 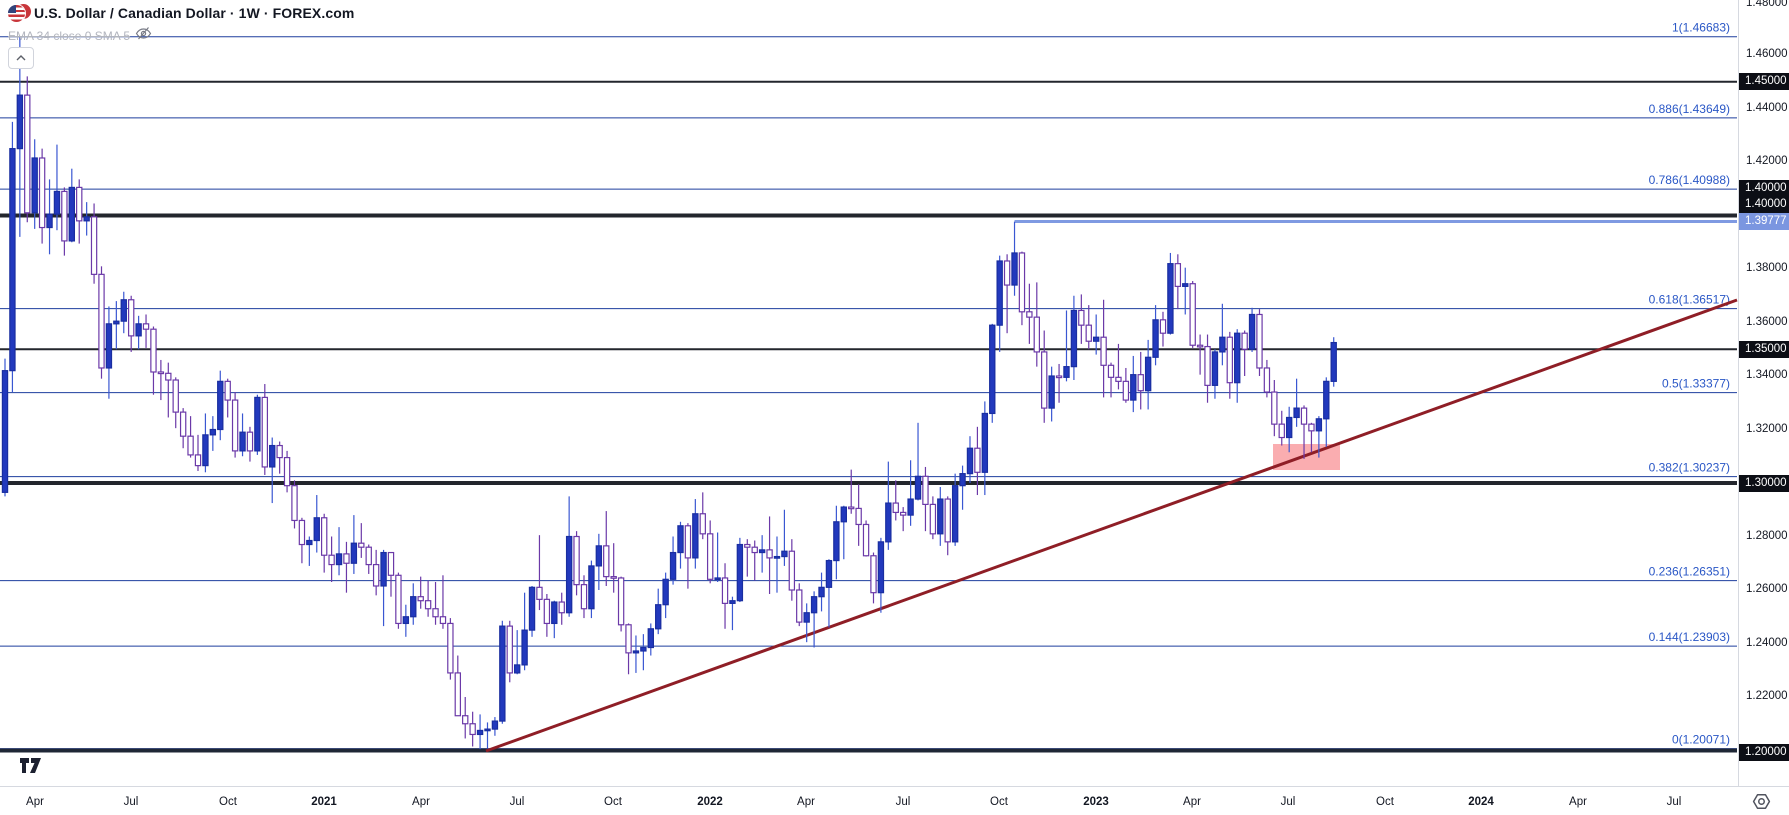 I want to click on indicator-legend: EMA 34 close 0 SMA 5, so click(x=80, y=36).